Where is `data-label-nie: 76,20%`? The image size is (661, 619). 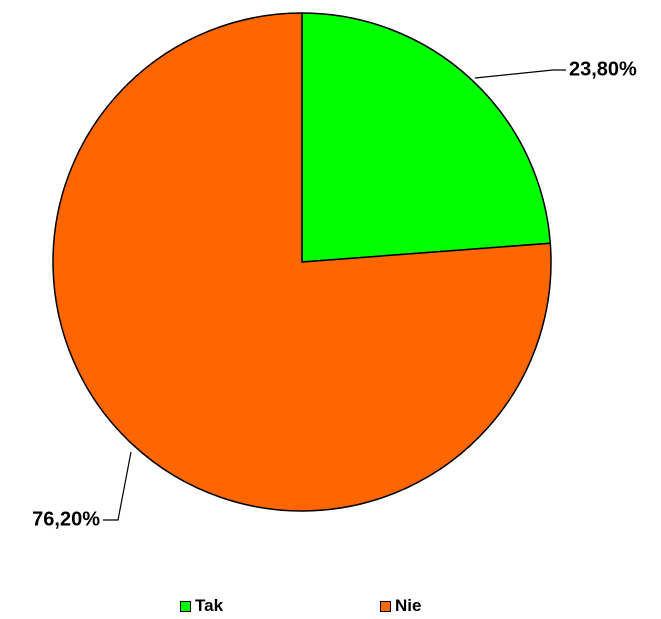 data-label-nie: 76,20% is located at coordinates (66, 519).